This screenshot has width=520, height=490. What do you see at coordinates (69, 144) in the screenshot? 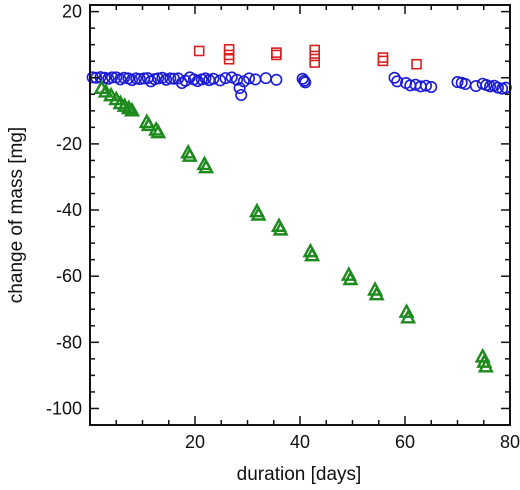
I see `y-tick-label: -20` at bounding box center [69, 144].